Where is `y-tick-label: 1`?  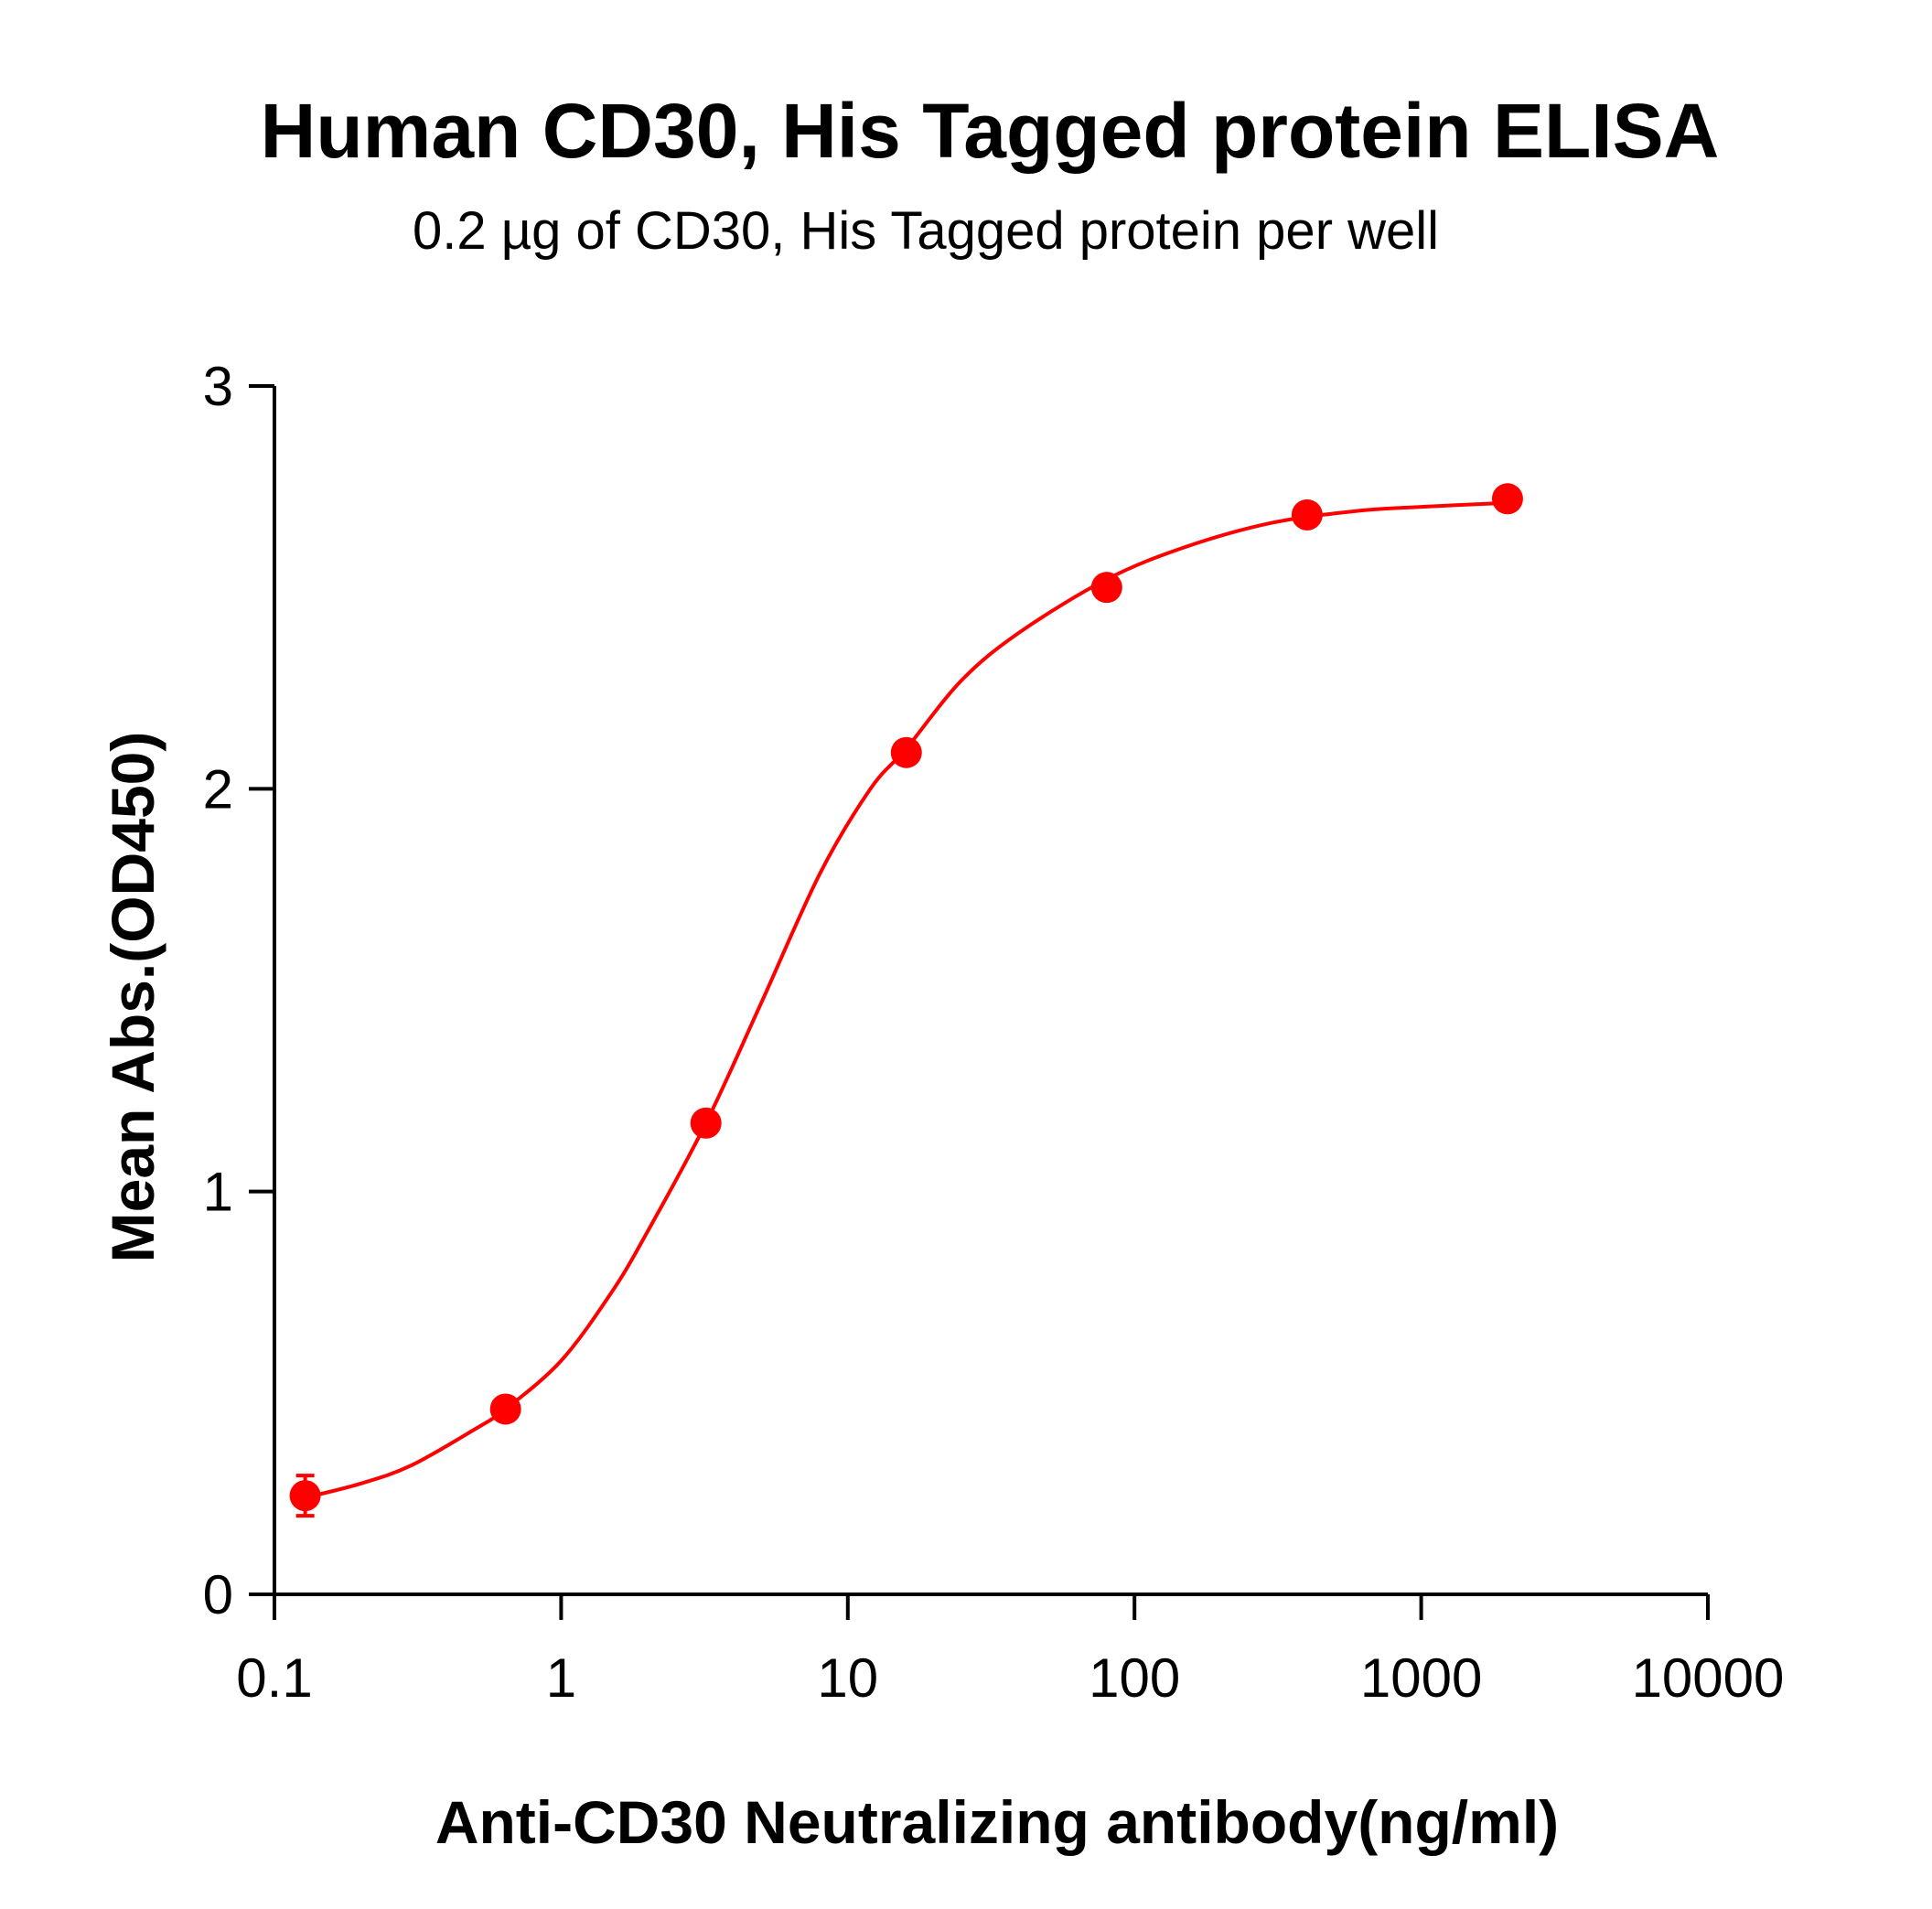
y-tick-label: 1 is located at coordinates (218, 1192).